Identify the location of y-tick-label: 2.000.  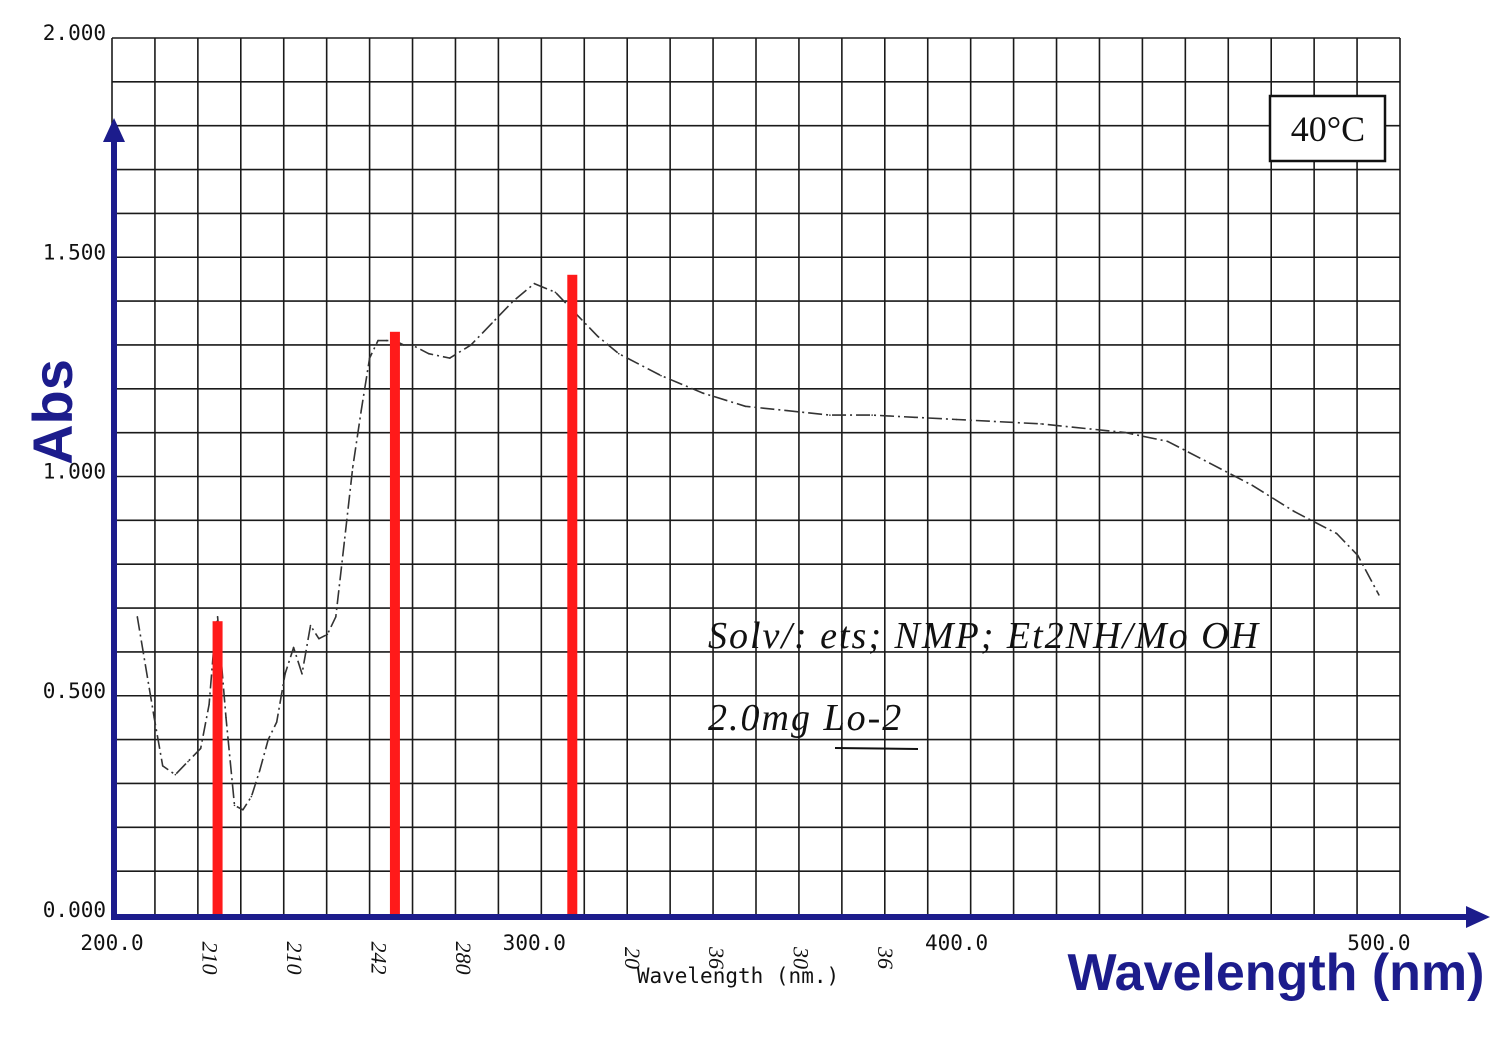
(74, 33).